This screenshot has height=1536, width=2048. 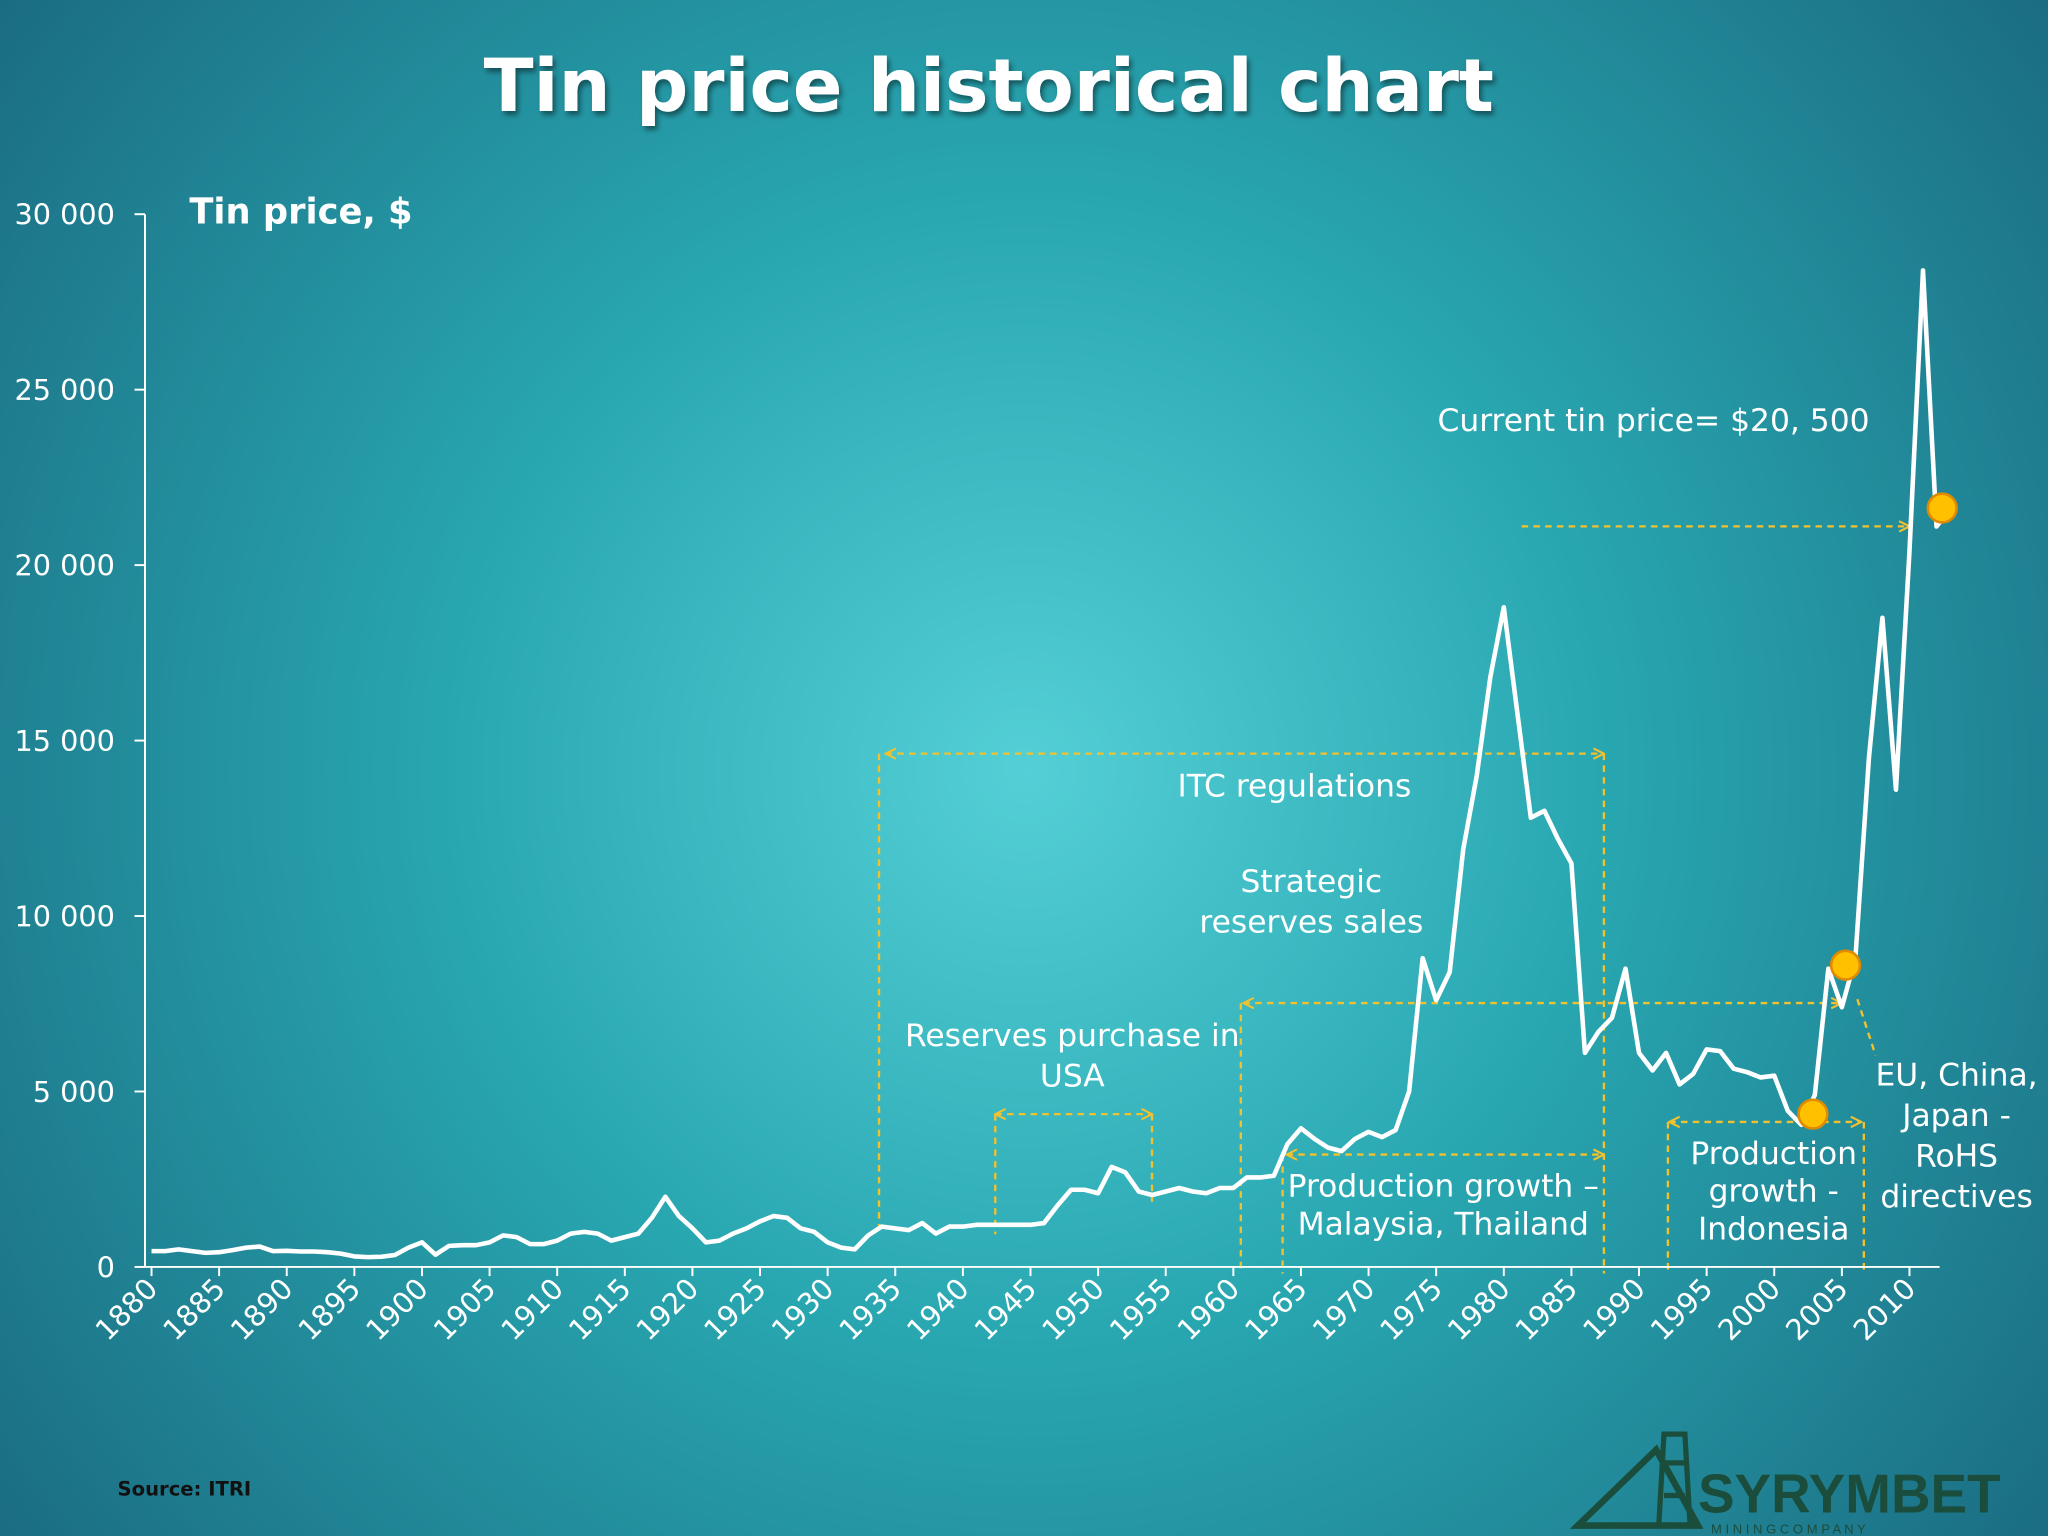 I want to click on annotation: Indonesia, so click(x=1774, y=1230).